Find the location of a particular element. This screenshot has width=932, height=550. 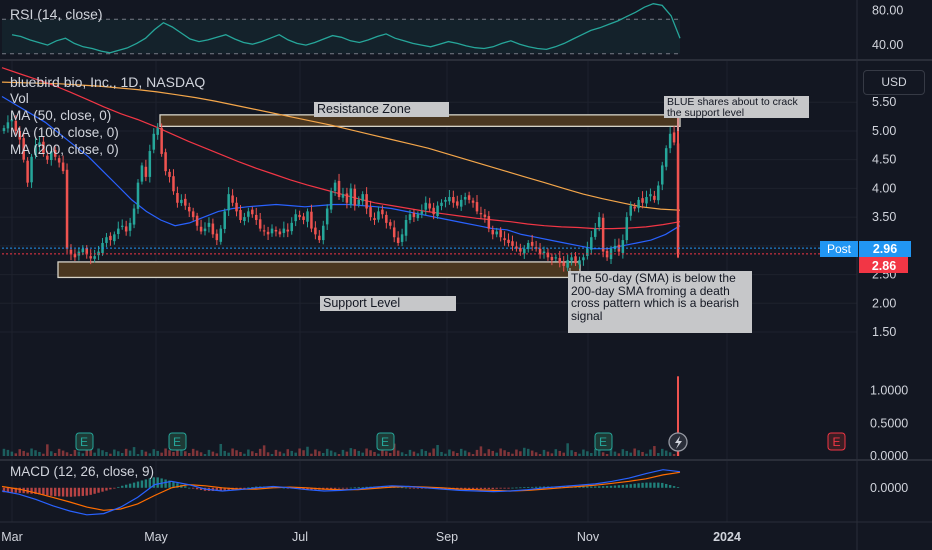

resistance-zone-label: Resistance Zone is located at coordinates (381, 109).